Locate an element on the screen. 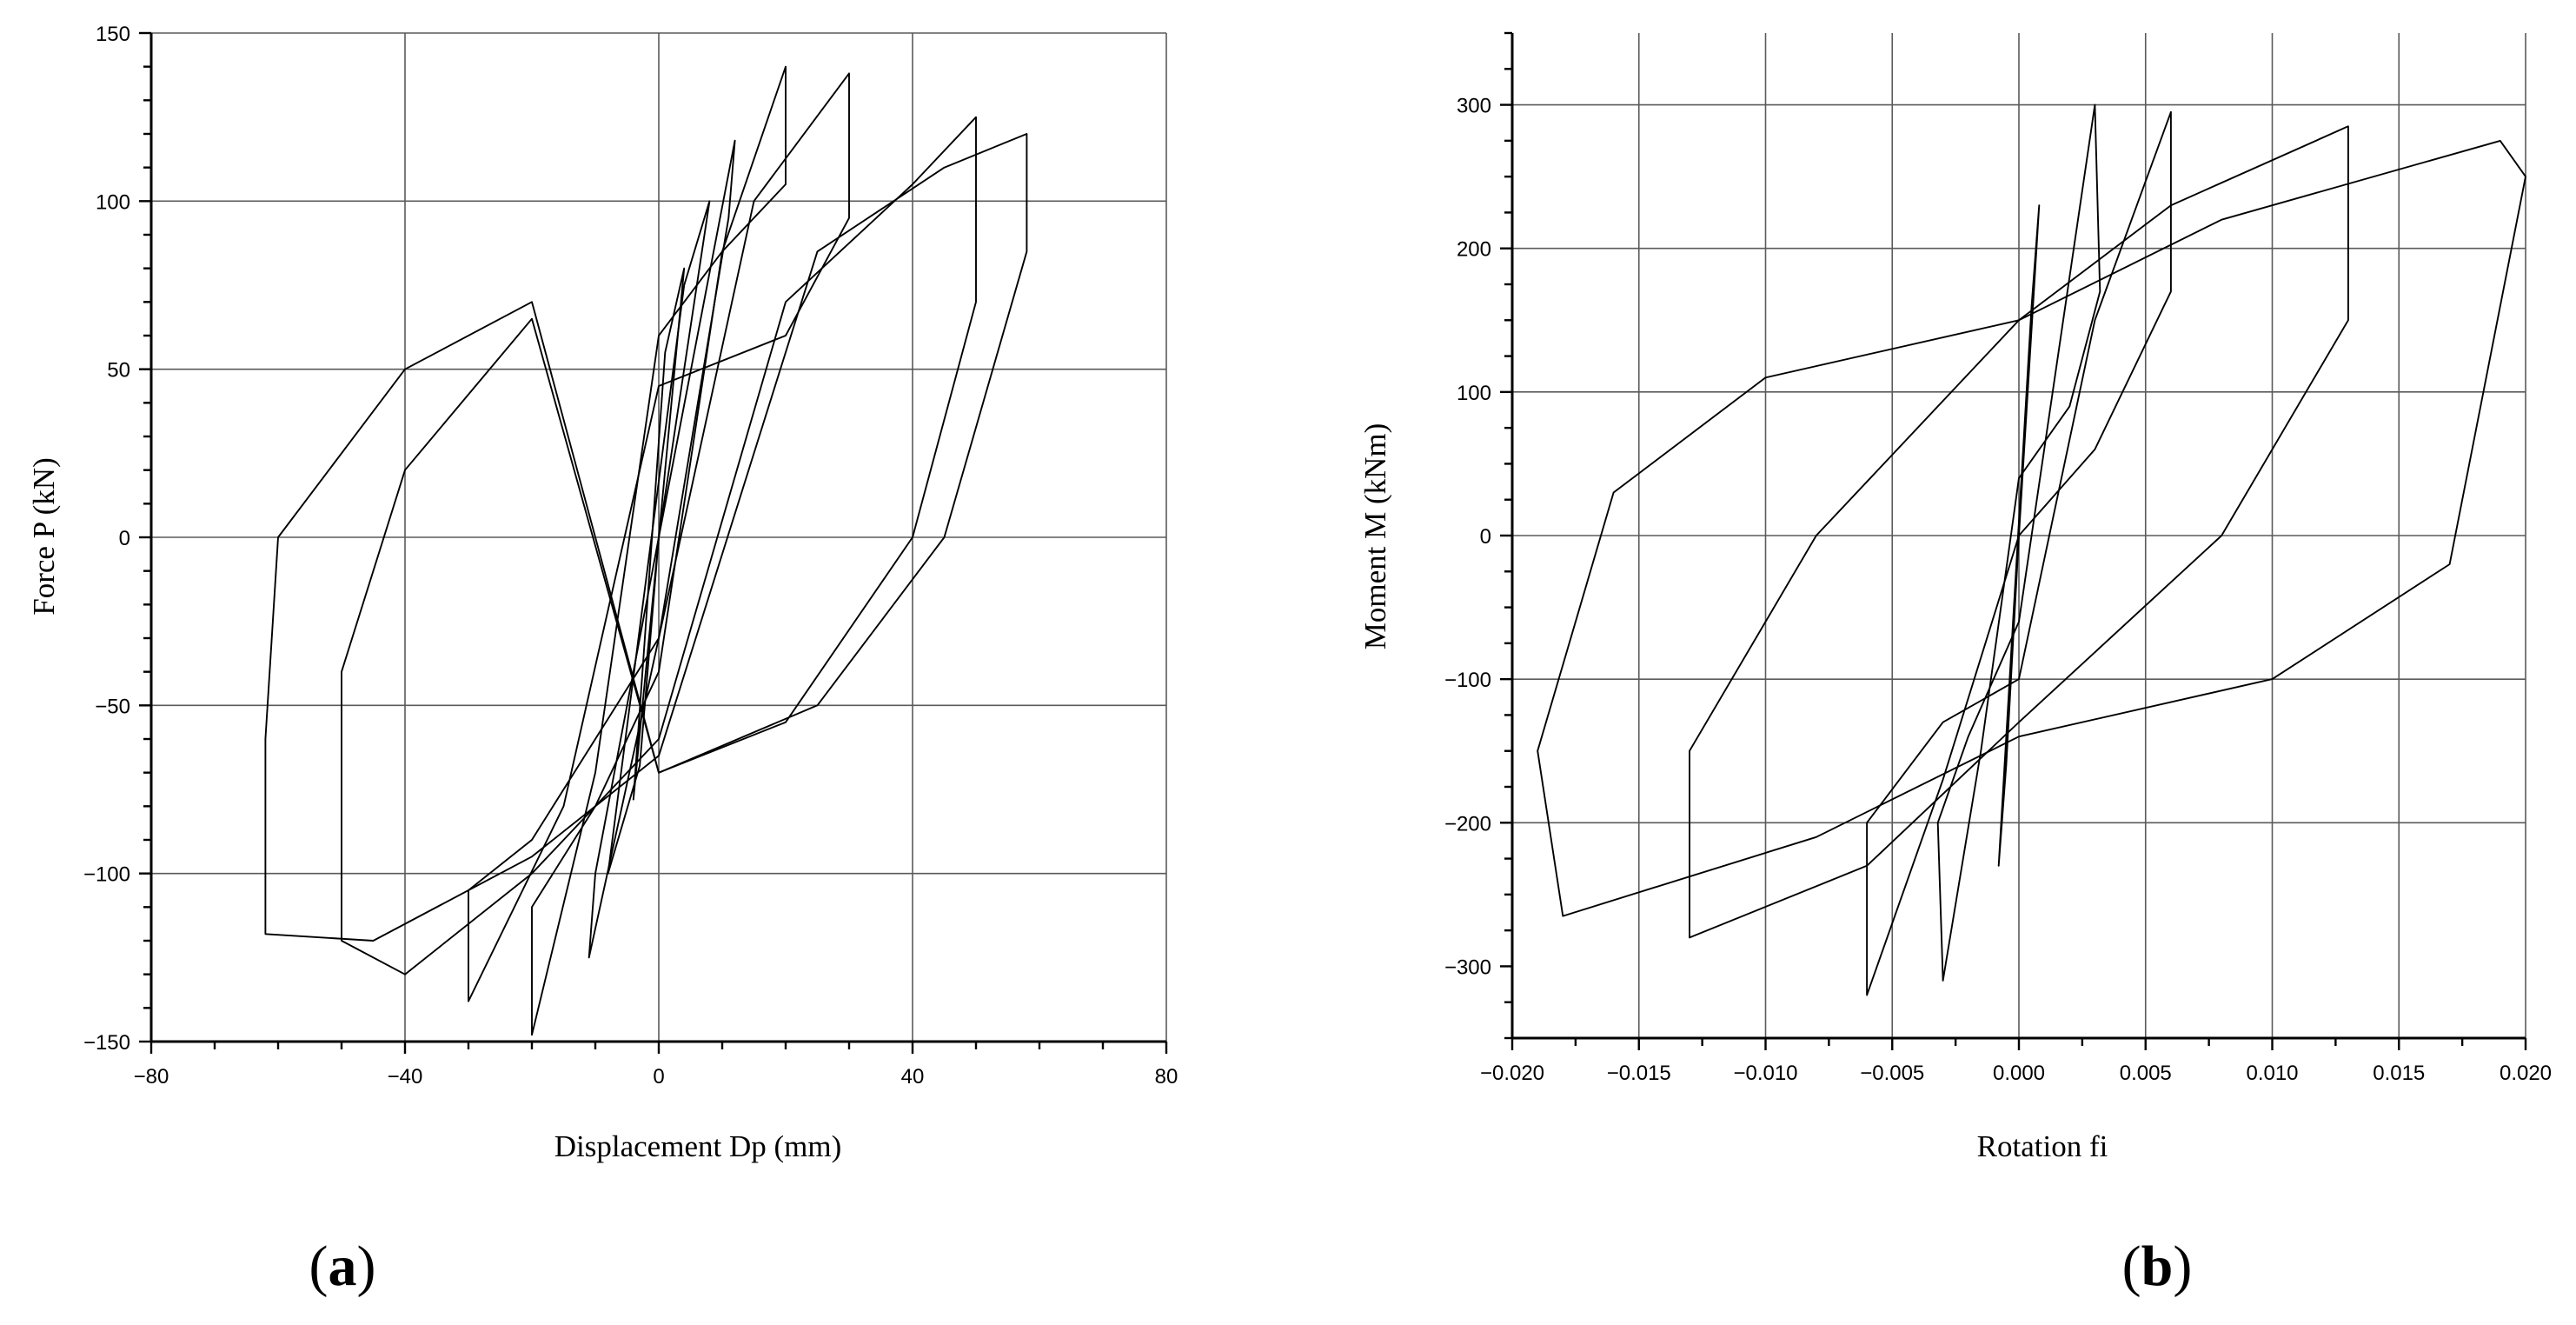 This screenshot has height=1325, width=2576. chart-a-x-tick-label: −80 is located at coordinates (151, 1077).